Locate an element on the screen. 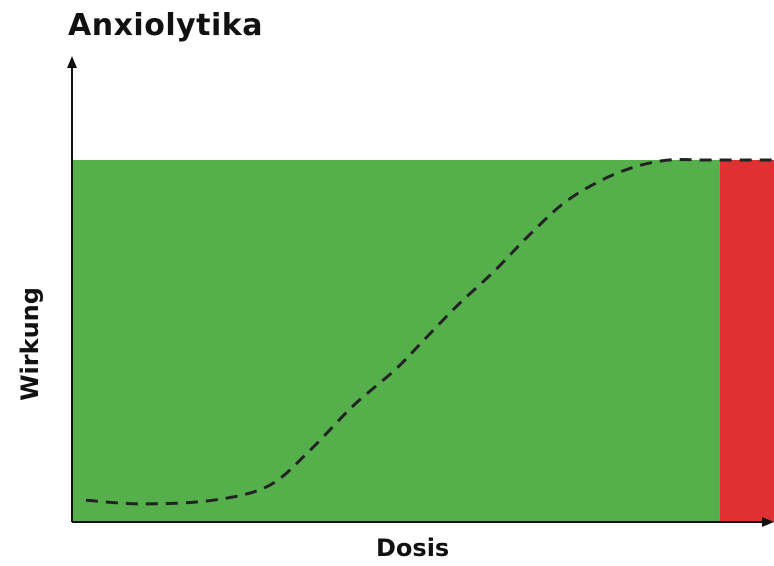 The width and height of the screenshot is (774, 566). x-axis-arrow is located at coordinates (768, 522).